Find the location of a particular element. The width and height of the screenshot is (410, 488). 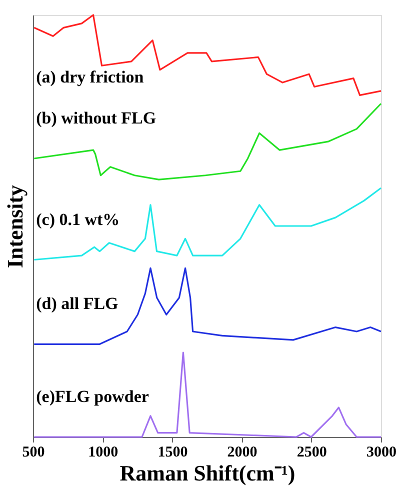

series-label: (d) all FLG is located at coordinates (77, 304).